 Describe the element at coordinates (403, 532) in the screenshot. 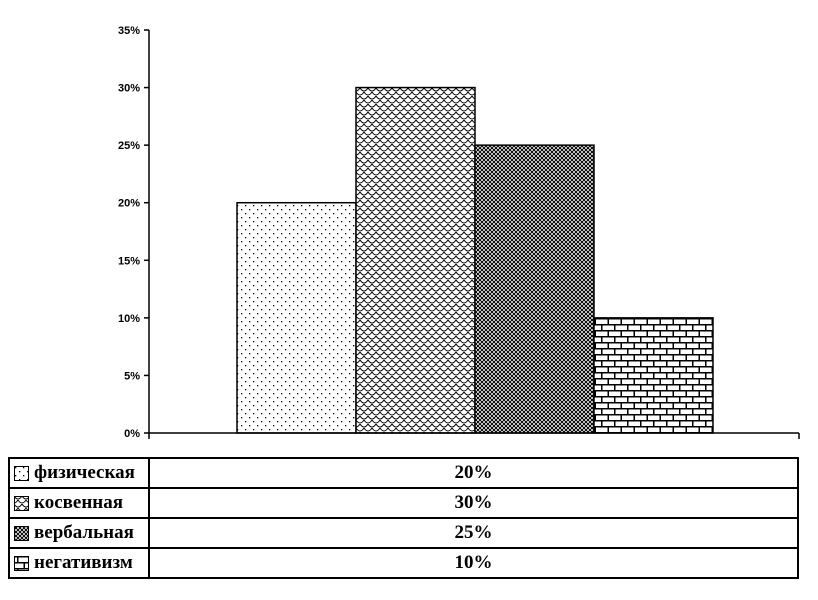

I see `legend-row-verbalnaya: вербальная 25%` at that location.